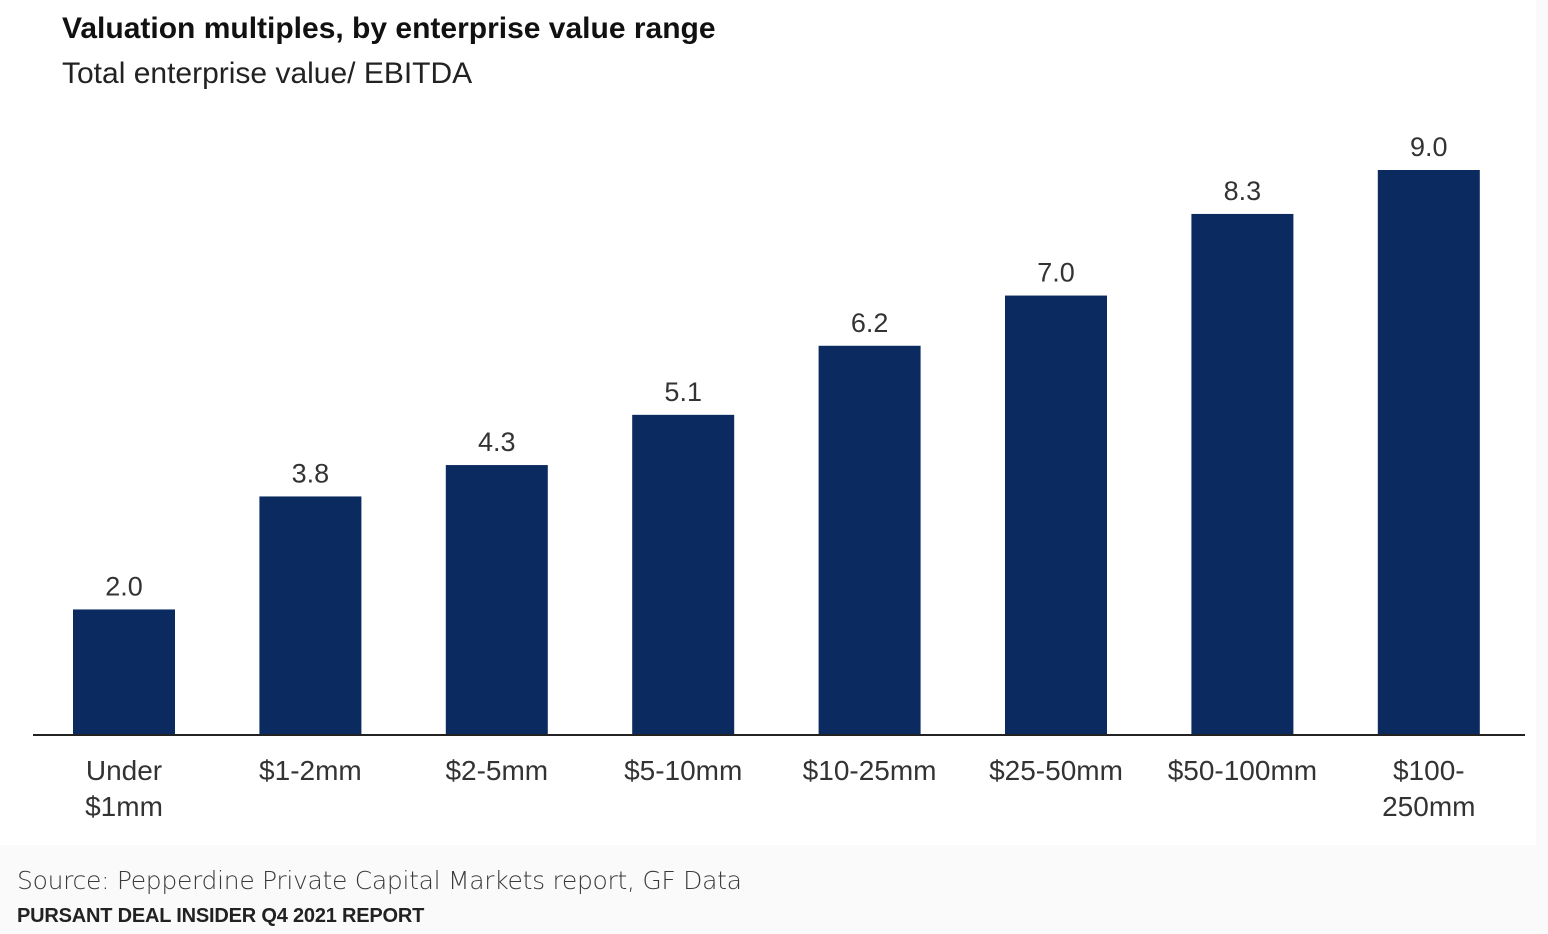 The width and height of the screenshot is (1548, 934). I want to click on category-label: $10-25mm, so click(870, 770).